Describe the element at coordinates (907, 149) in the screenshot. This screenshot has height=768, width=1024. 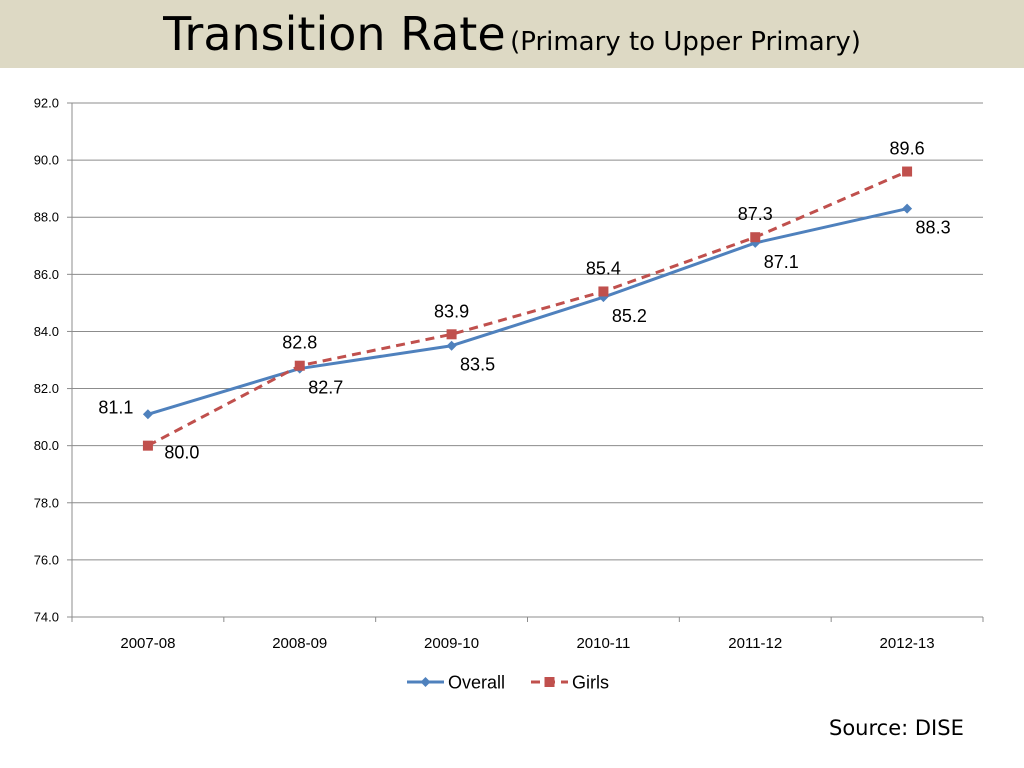
I see `data-label-girls: 89.6` at that location.